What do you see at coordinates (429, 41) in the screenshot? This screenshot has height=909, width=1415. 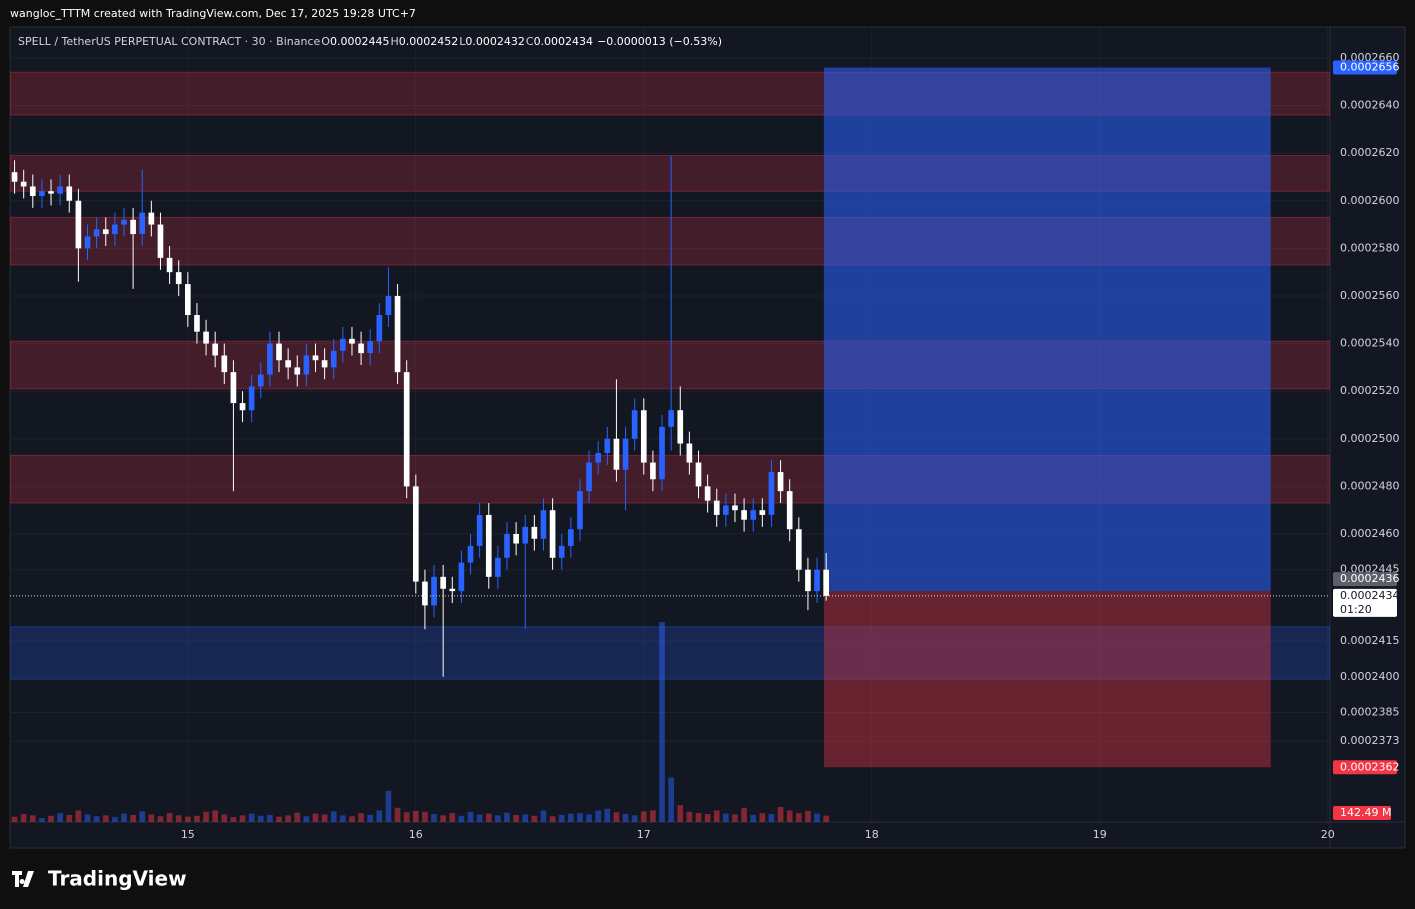 I see `ohlc-value: 0.0002452` at bounding box center [429, 41].